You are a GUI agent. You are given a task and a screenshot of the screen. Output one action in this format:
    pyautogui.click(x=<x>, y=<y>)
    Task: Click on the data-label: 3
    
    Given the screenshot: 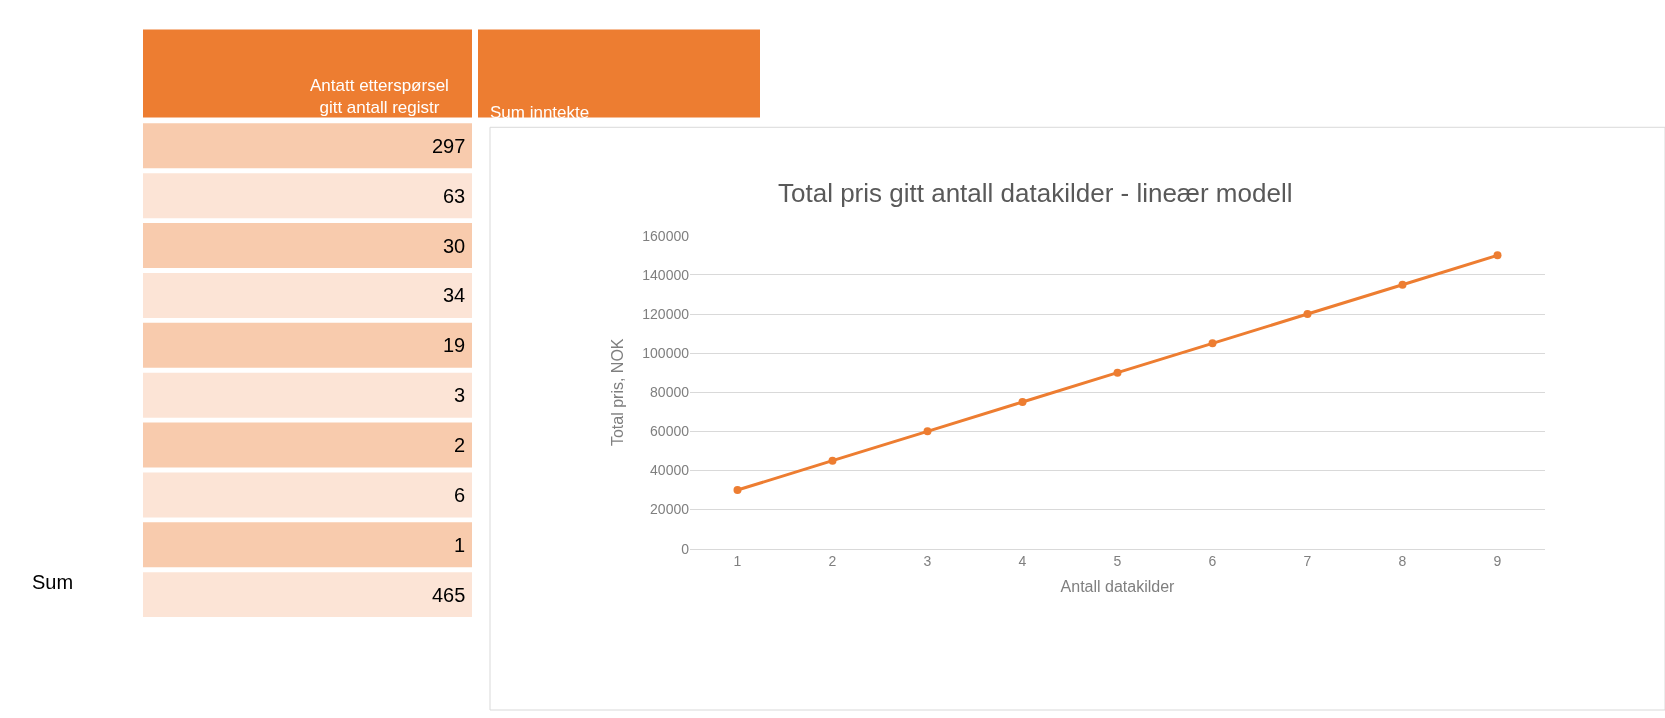 What is the action you would take?
    pyautogui.click(x=460, y=395)
    